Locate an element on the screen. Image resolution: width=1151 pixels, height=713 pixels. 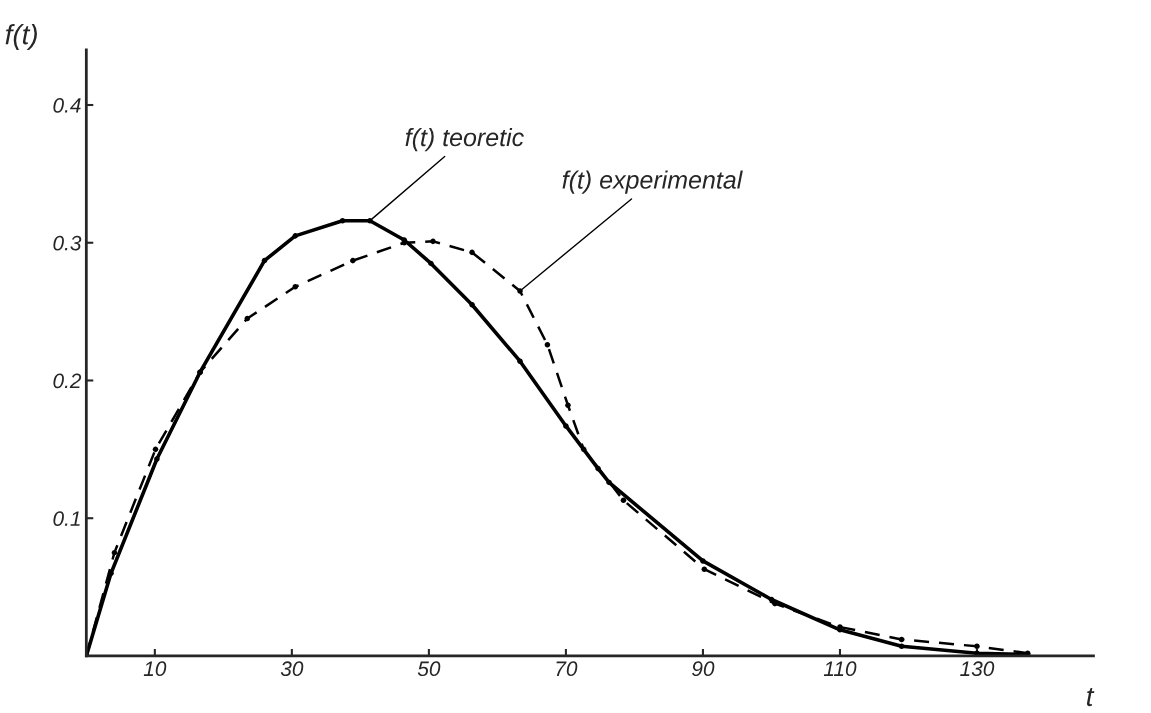
x-tick-label: 30 is located at coordinates (292, 669).